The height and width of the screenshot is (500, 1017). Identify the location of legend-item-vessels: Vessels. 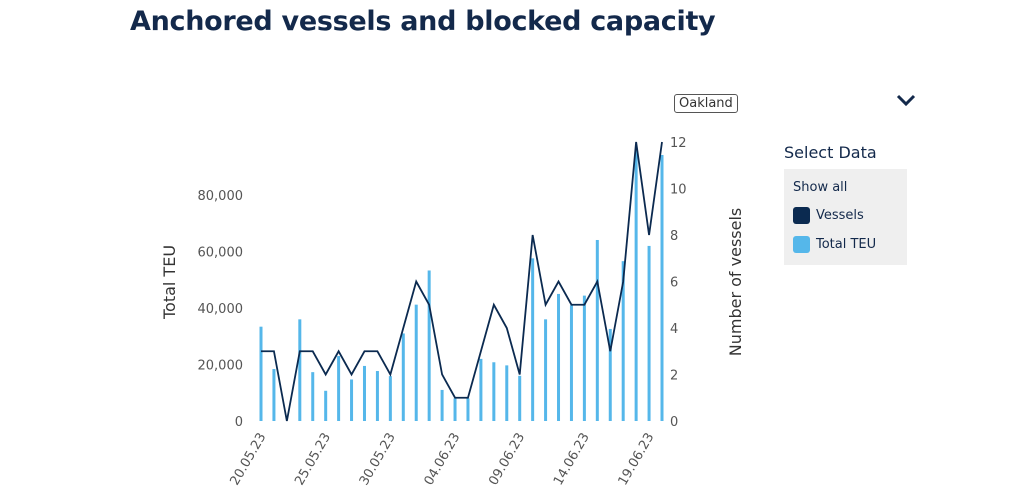
(828, 215).